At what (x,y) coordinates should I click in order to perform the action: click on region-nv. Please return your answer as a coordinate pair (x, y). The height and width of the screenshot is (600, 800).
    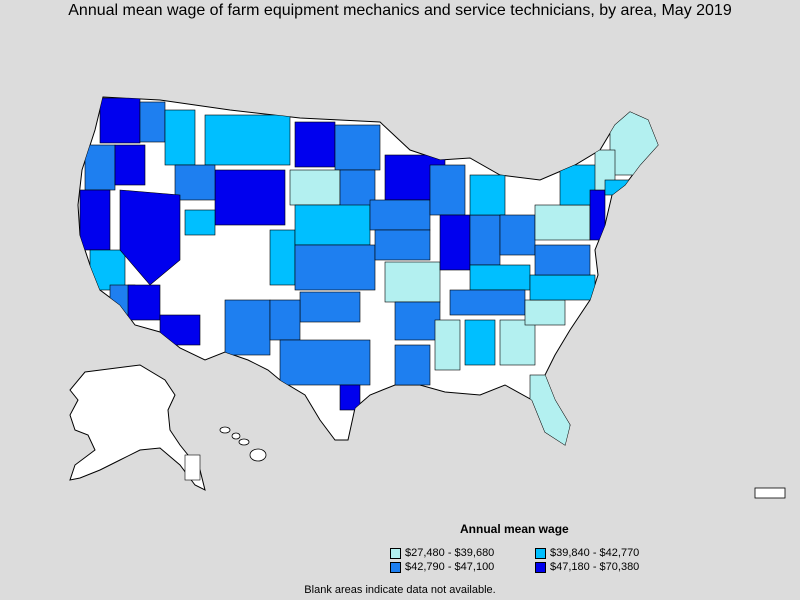
    Looking at the image, I should click on (150, 237).